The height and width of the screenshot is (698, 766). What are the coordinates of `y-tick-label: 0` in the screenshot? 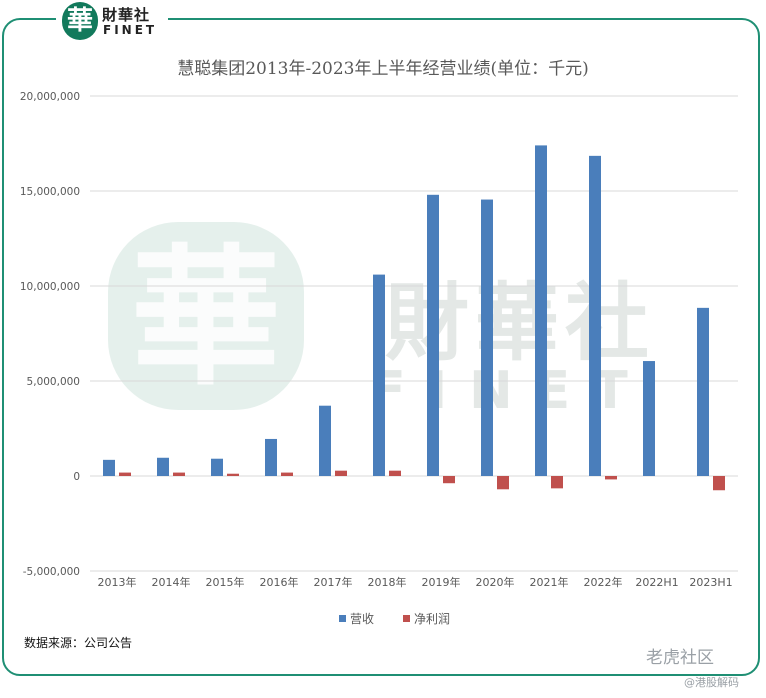 It's located at (76, 477).